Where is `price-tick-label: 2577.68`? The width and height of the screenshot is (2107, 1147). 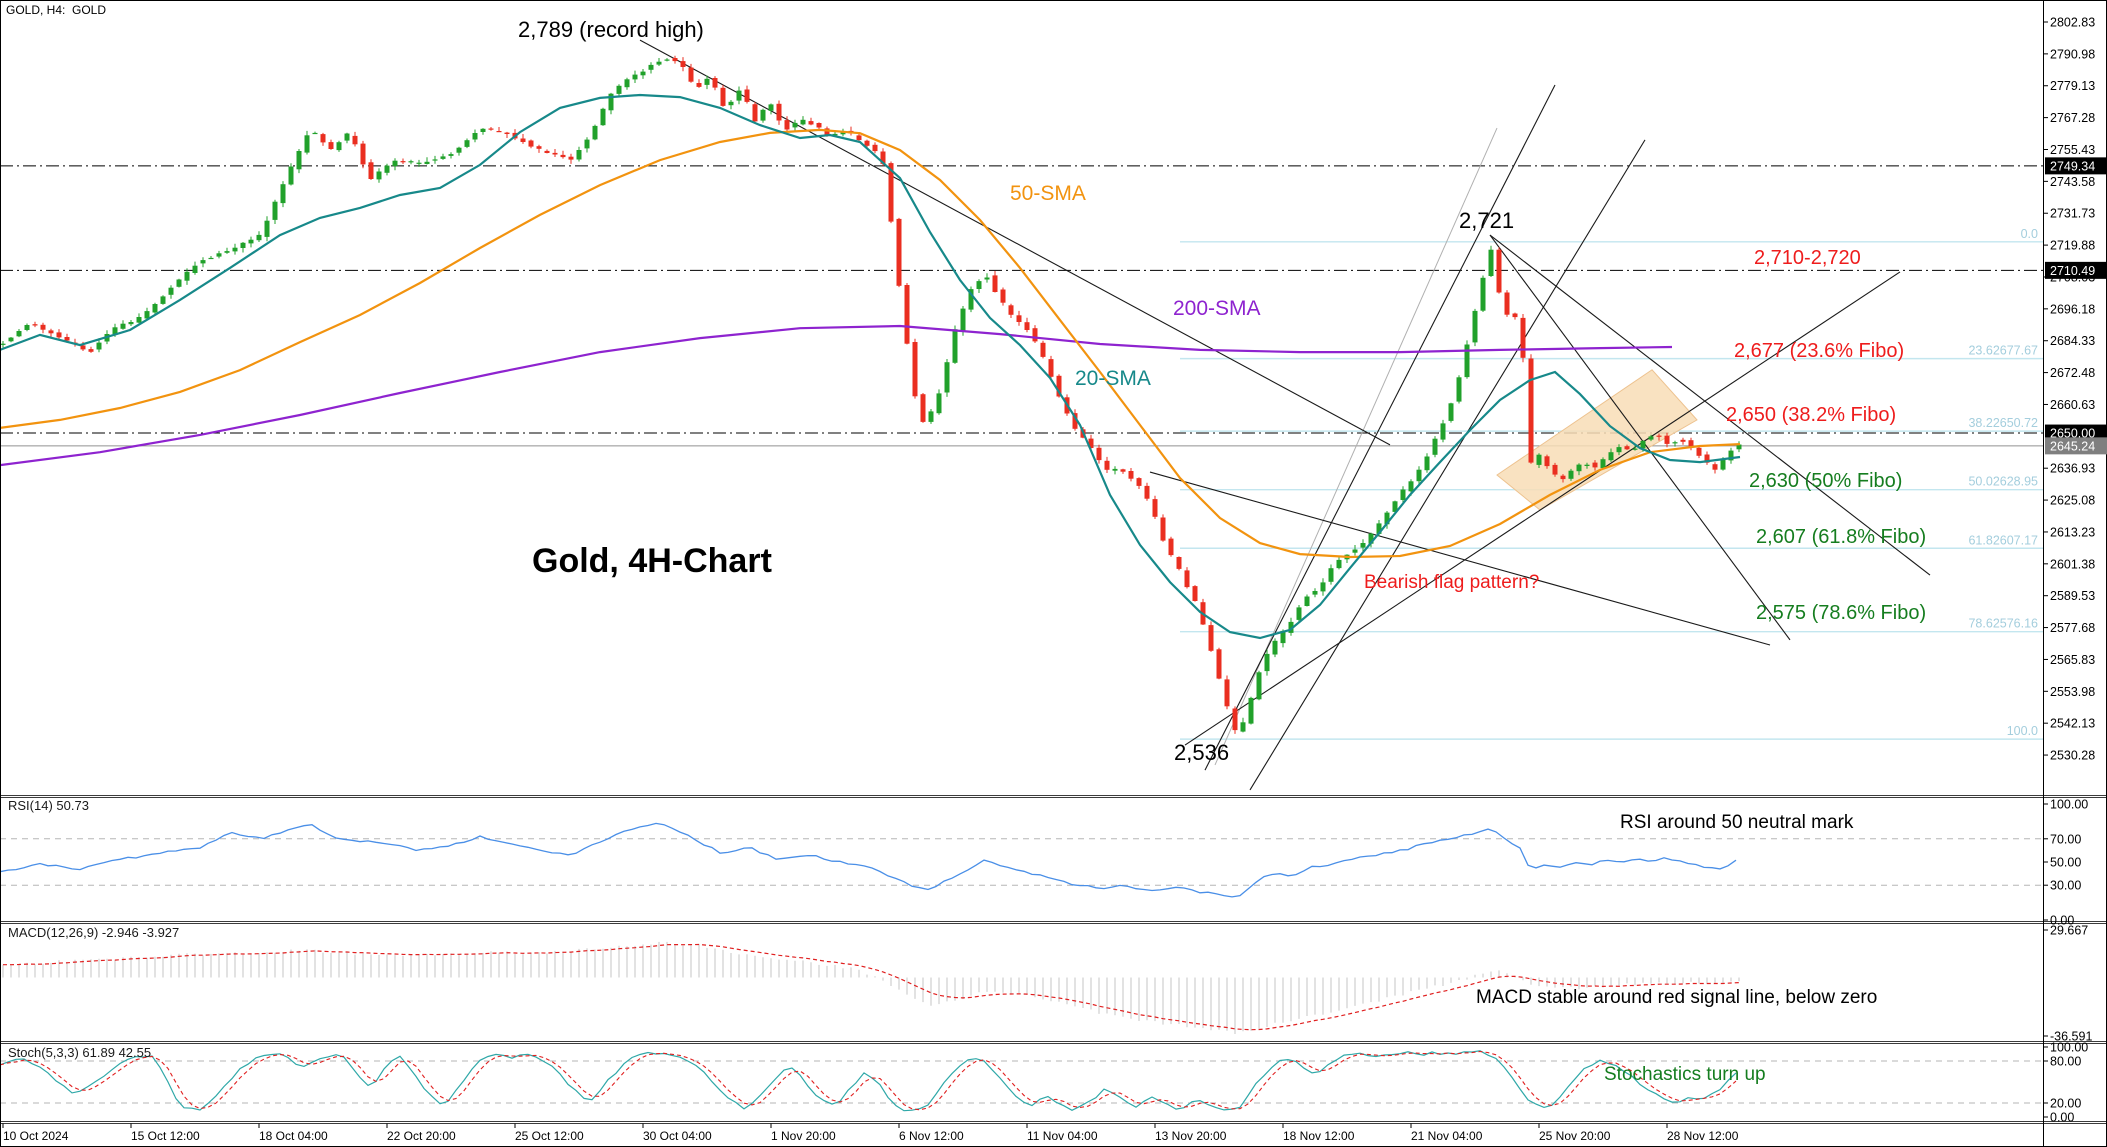
price-tick-label: 2577.68 is located at coordinates (2072, 628).